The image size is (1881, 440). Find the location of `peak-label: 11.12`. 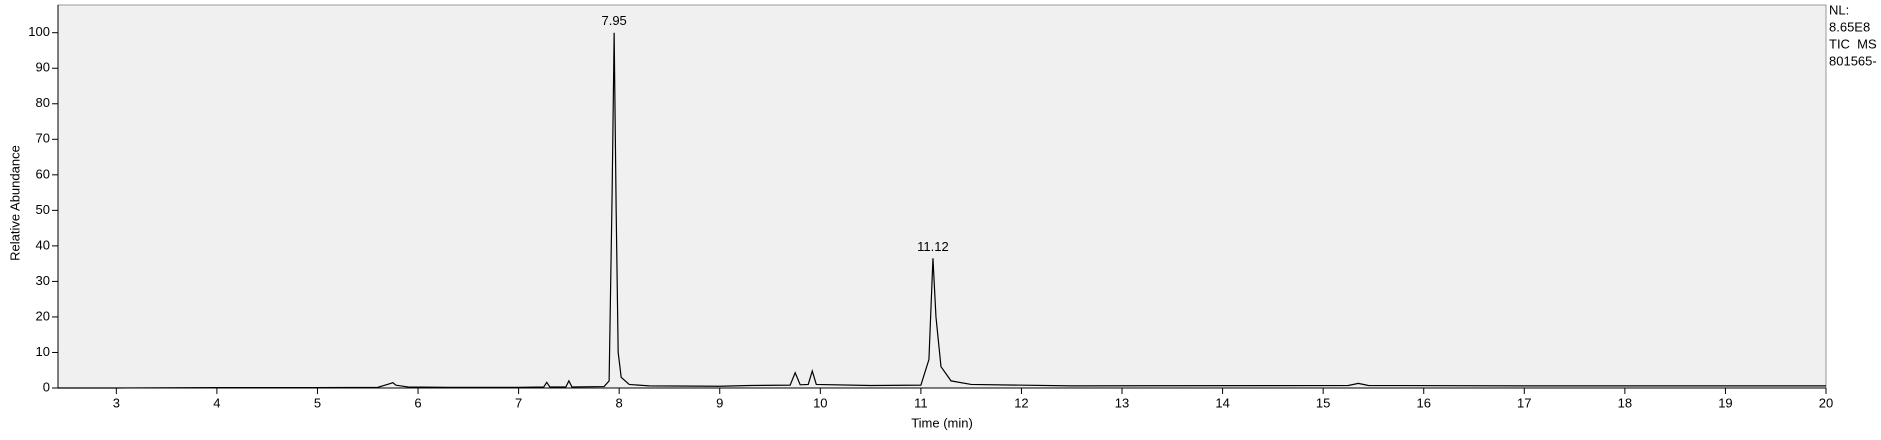

peak-label: 11.12 is located at coordinates (933, 246).